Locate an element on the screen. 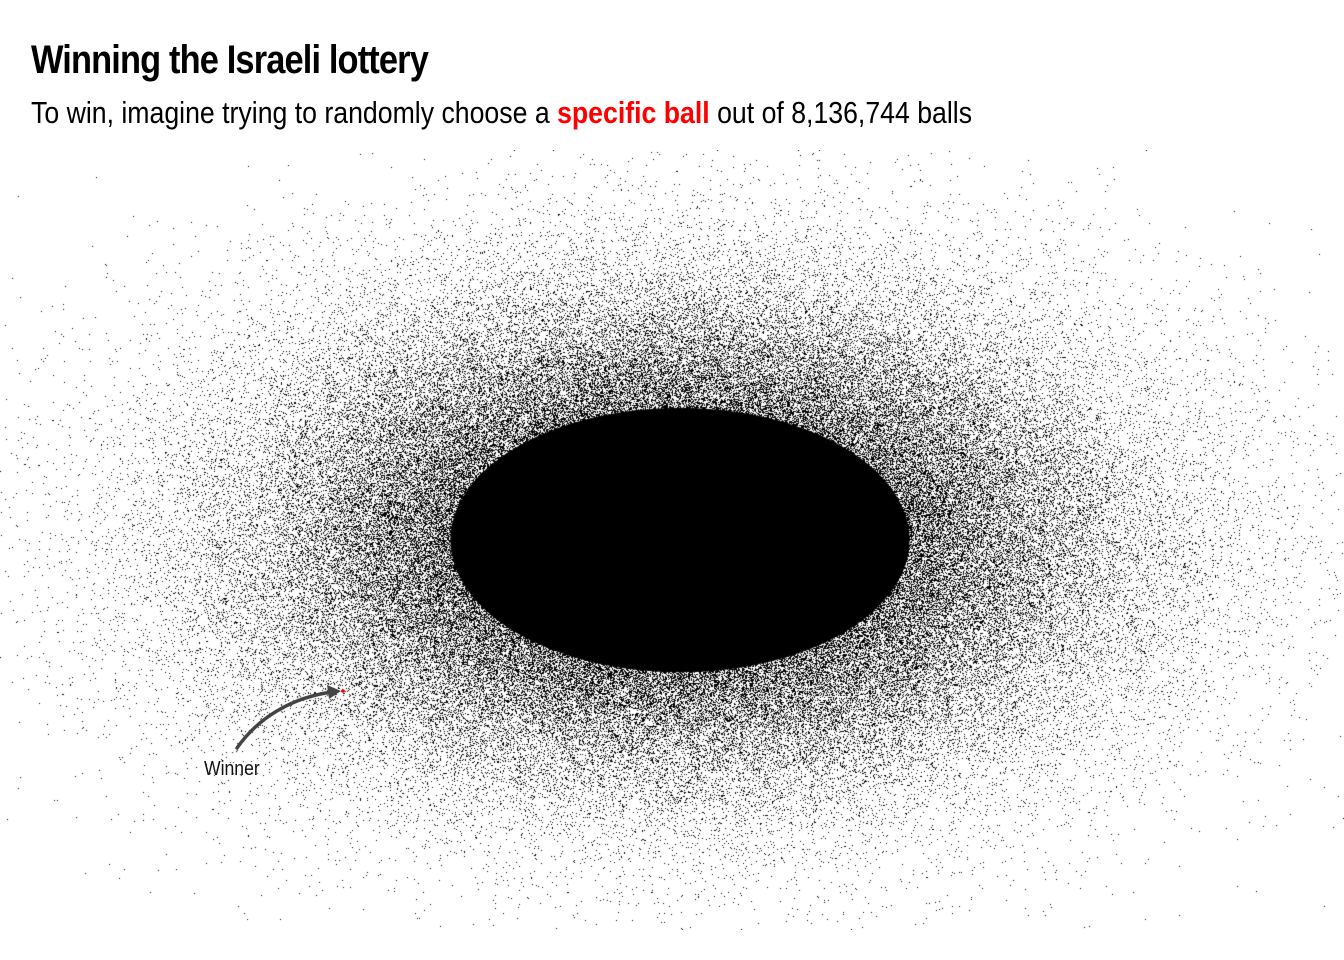 Image resolution: width=1344 pixels, height=960 pixels. annotation-layer: Winner is located at coordinates (274, 732).